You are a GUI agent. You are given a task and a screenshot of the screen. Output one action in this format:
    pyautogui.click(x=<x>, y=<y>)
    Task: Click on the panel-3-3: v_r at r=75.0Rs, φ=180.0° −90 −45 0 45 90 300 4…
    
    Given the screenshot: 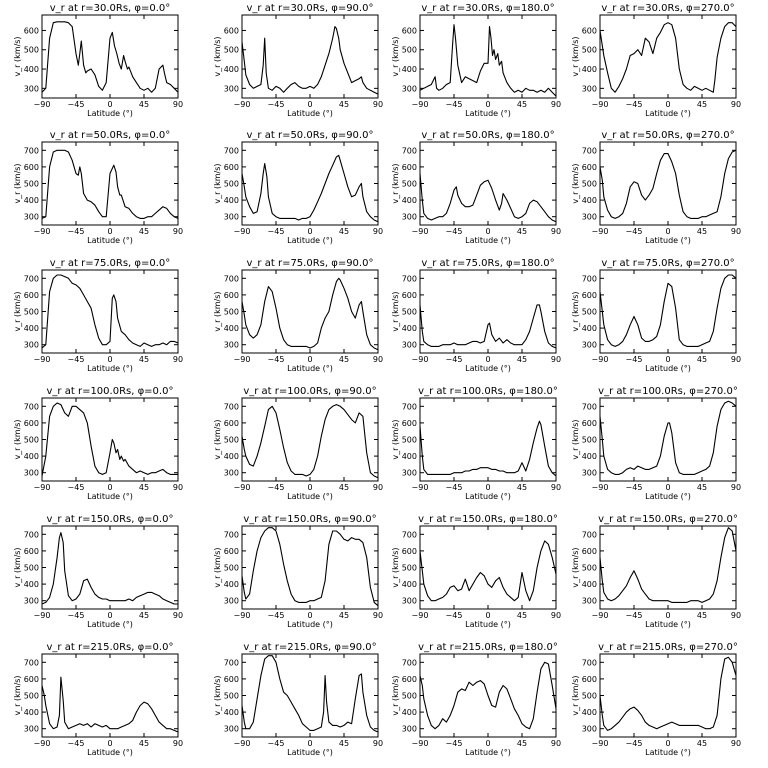 What is the action you would take?
    pyautogui.click(x=476, y=315)
    